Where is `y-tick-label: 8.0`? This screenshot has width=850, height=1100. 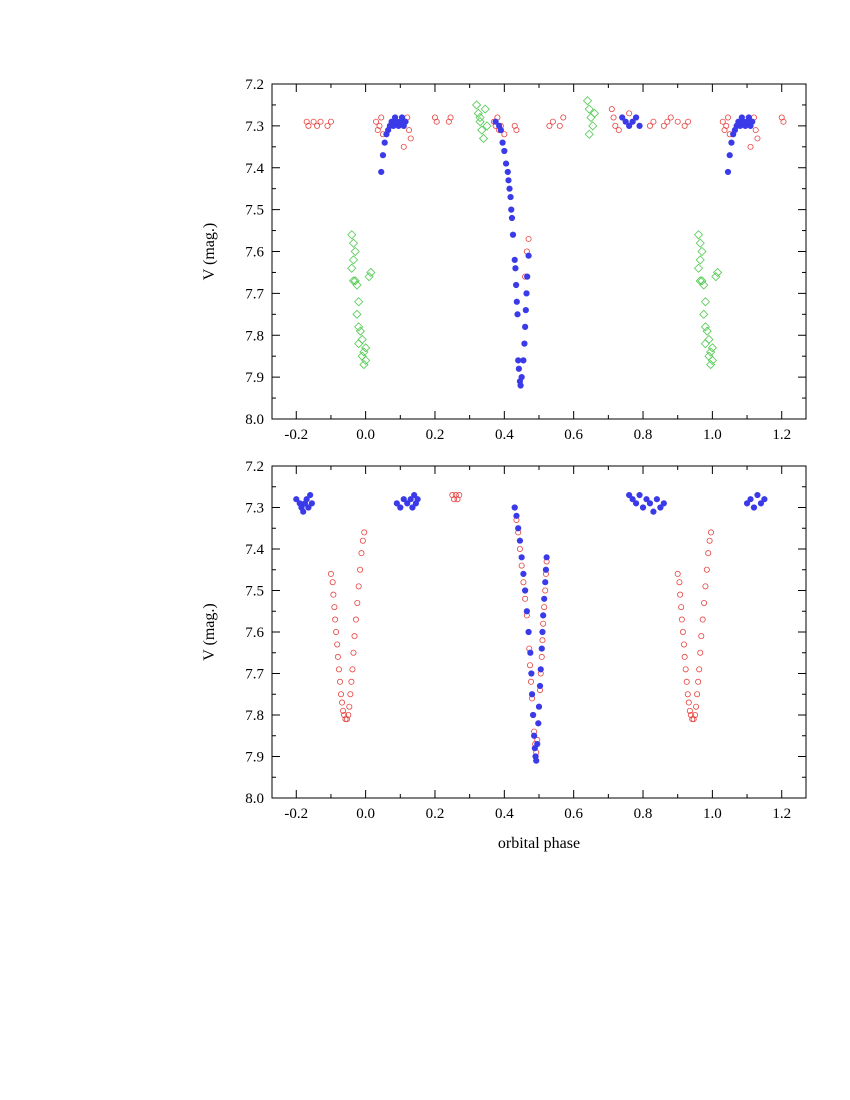
y-tick-label: 8.0 is located at coordinates (254, 799).